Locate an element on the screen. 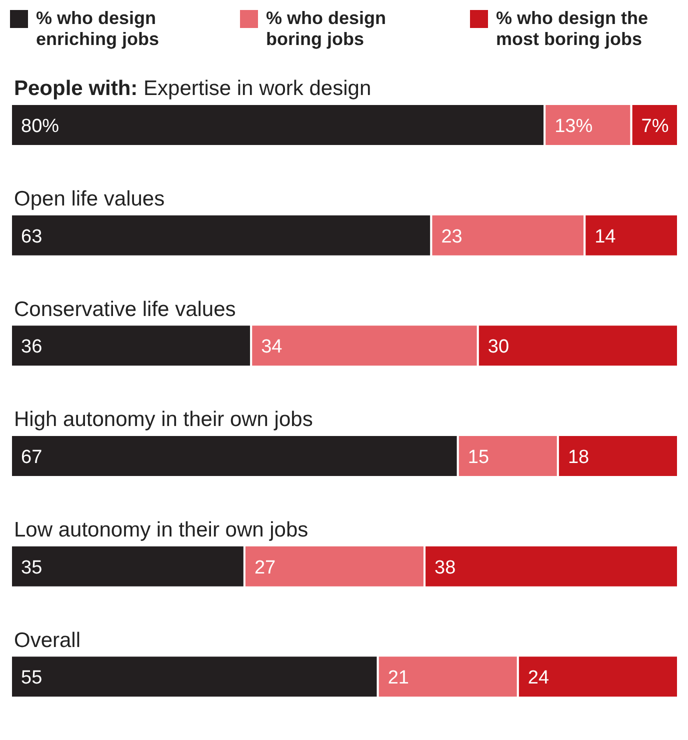  data-label: 67 is located at coordinates (31, 457).